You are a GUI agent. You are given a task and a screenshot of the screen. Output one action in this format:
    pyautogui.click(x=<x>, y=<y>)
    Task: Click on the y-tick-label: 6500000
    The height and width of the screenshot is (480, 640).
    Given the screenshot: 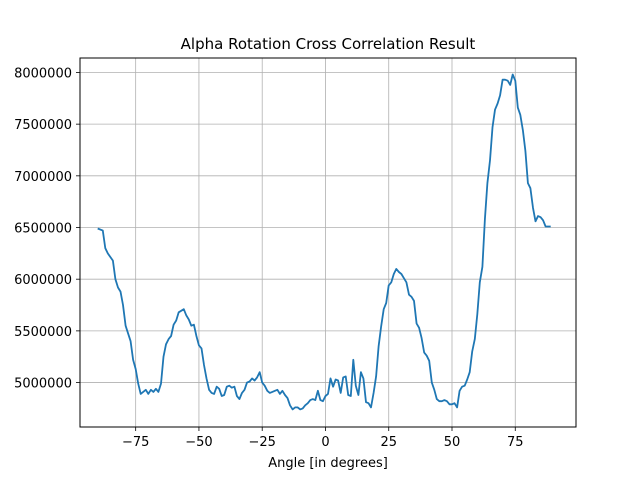 What is the action you would take?
    pyautogui.click(x=43, y=229)
    